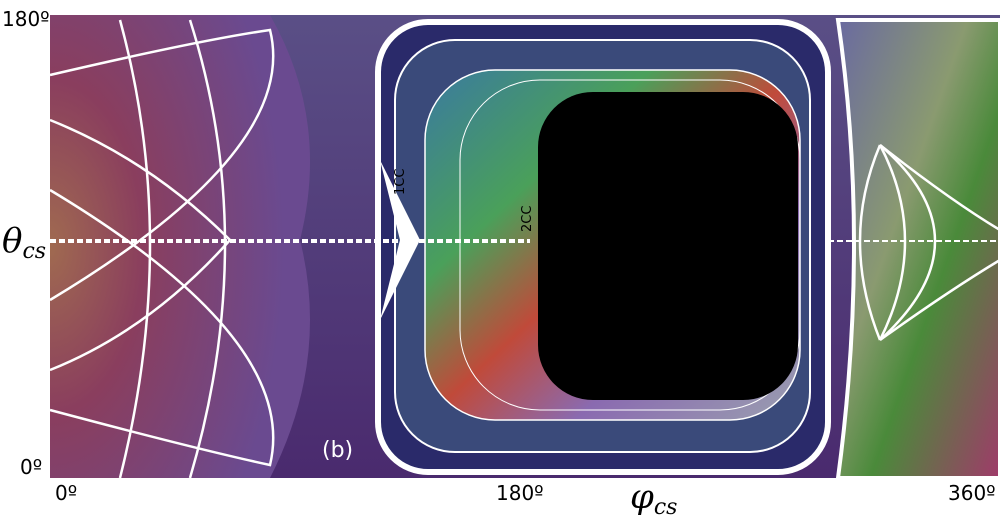 The width and height of the screenshot is (1000, 517). Describe the element at coordinates (34, 251) in the screenshot. I see `y-axis-subscript: cs` at that location.